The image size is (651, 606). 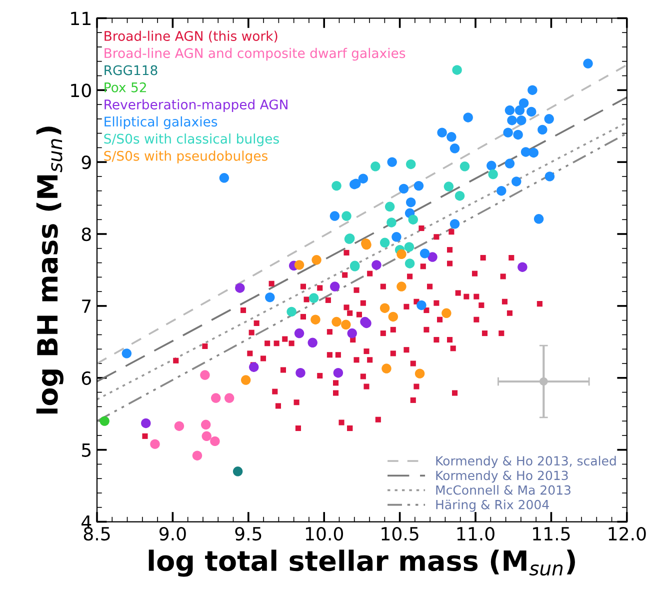 What do you see at coordinates (503, 490) in the screenshot?
I see `legend-label: McConnell & Ma 2013` at bounding box center [503, 490].